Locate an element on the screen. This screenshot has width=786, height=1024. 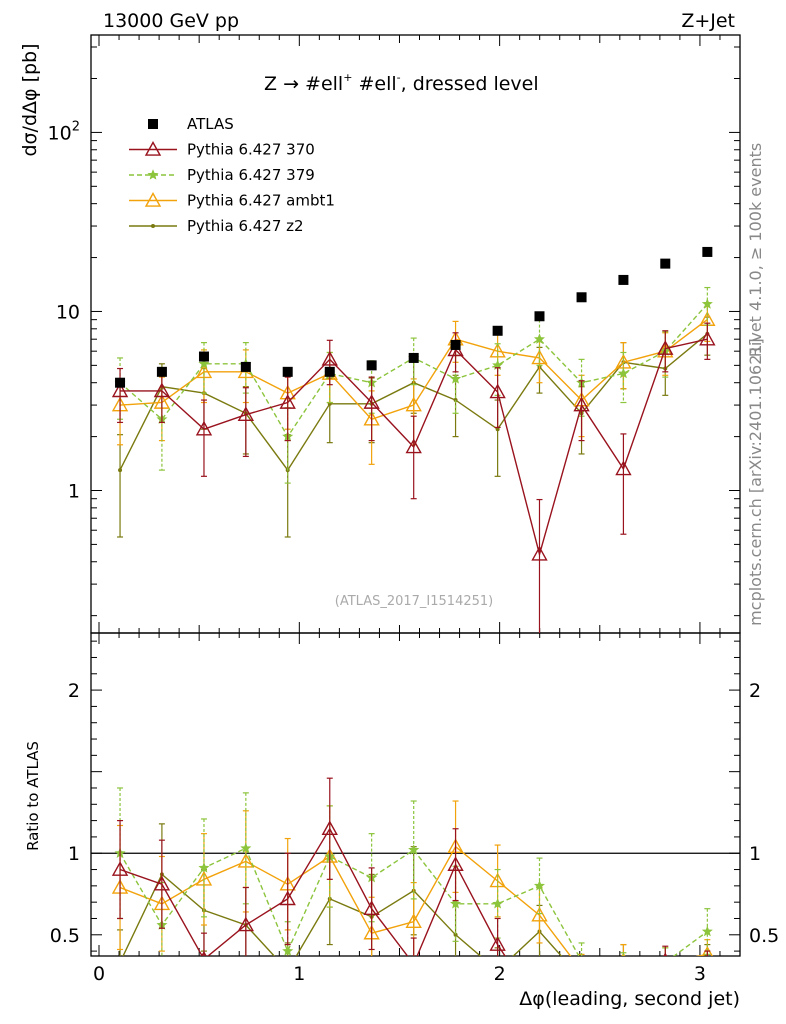
header-energy: 13000 GeV pp is located at coordinates (171, 21).